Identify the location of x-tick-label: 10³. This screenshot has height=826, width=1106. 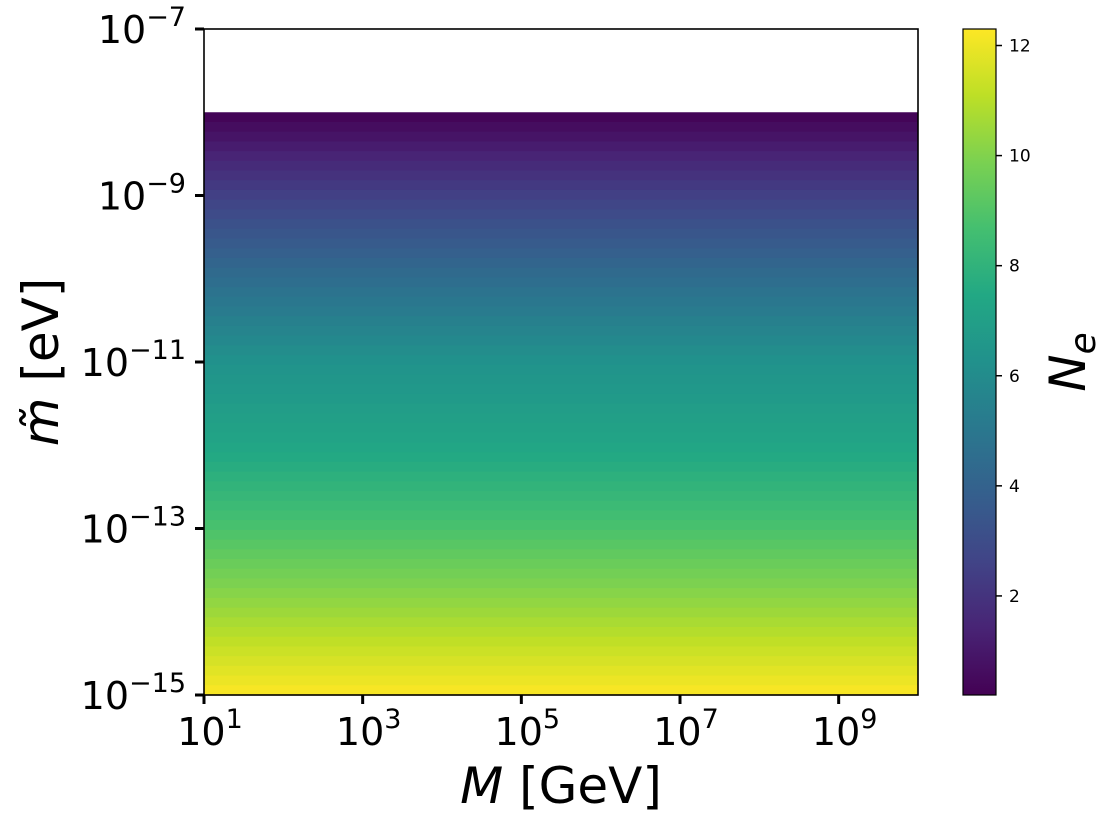
(369, 729).